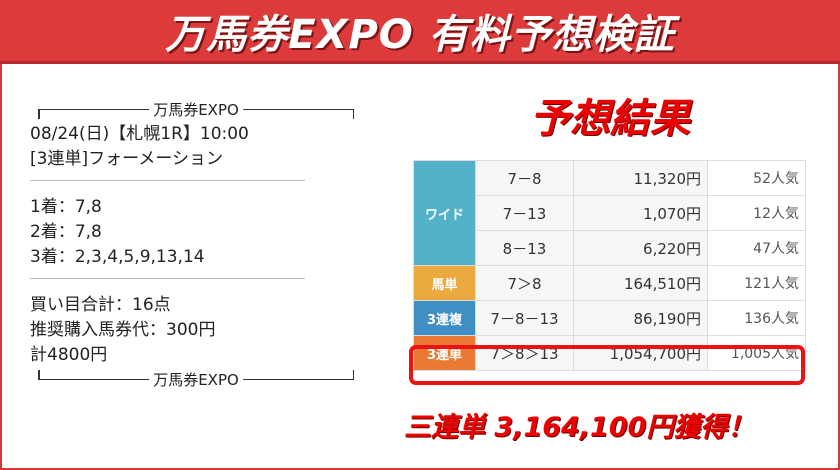  I want to click on combo-cell: 7＞8＞13, so click(524, 353).